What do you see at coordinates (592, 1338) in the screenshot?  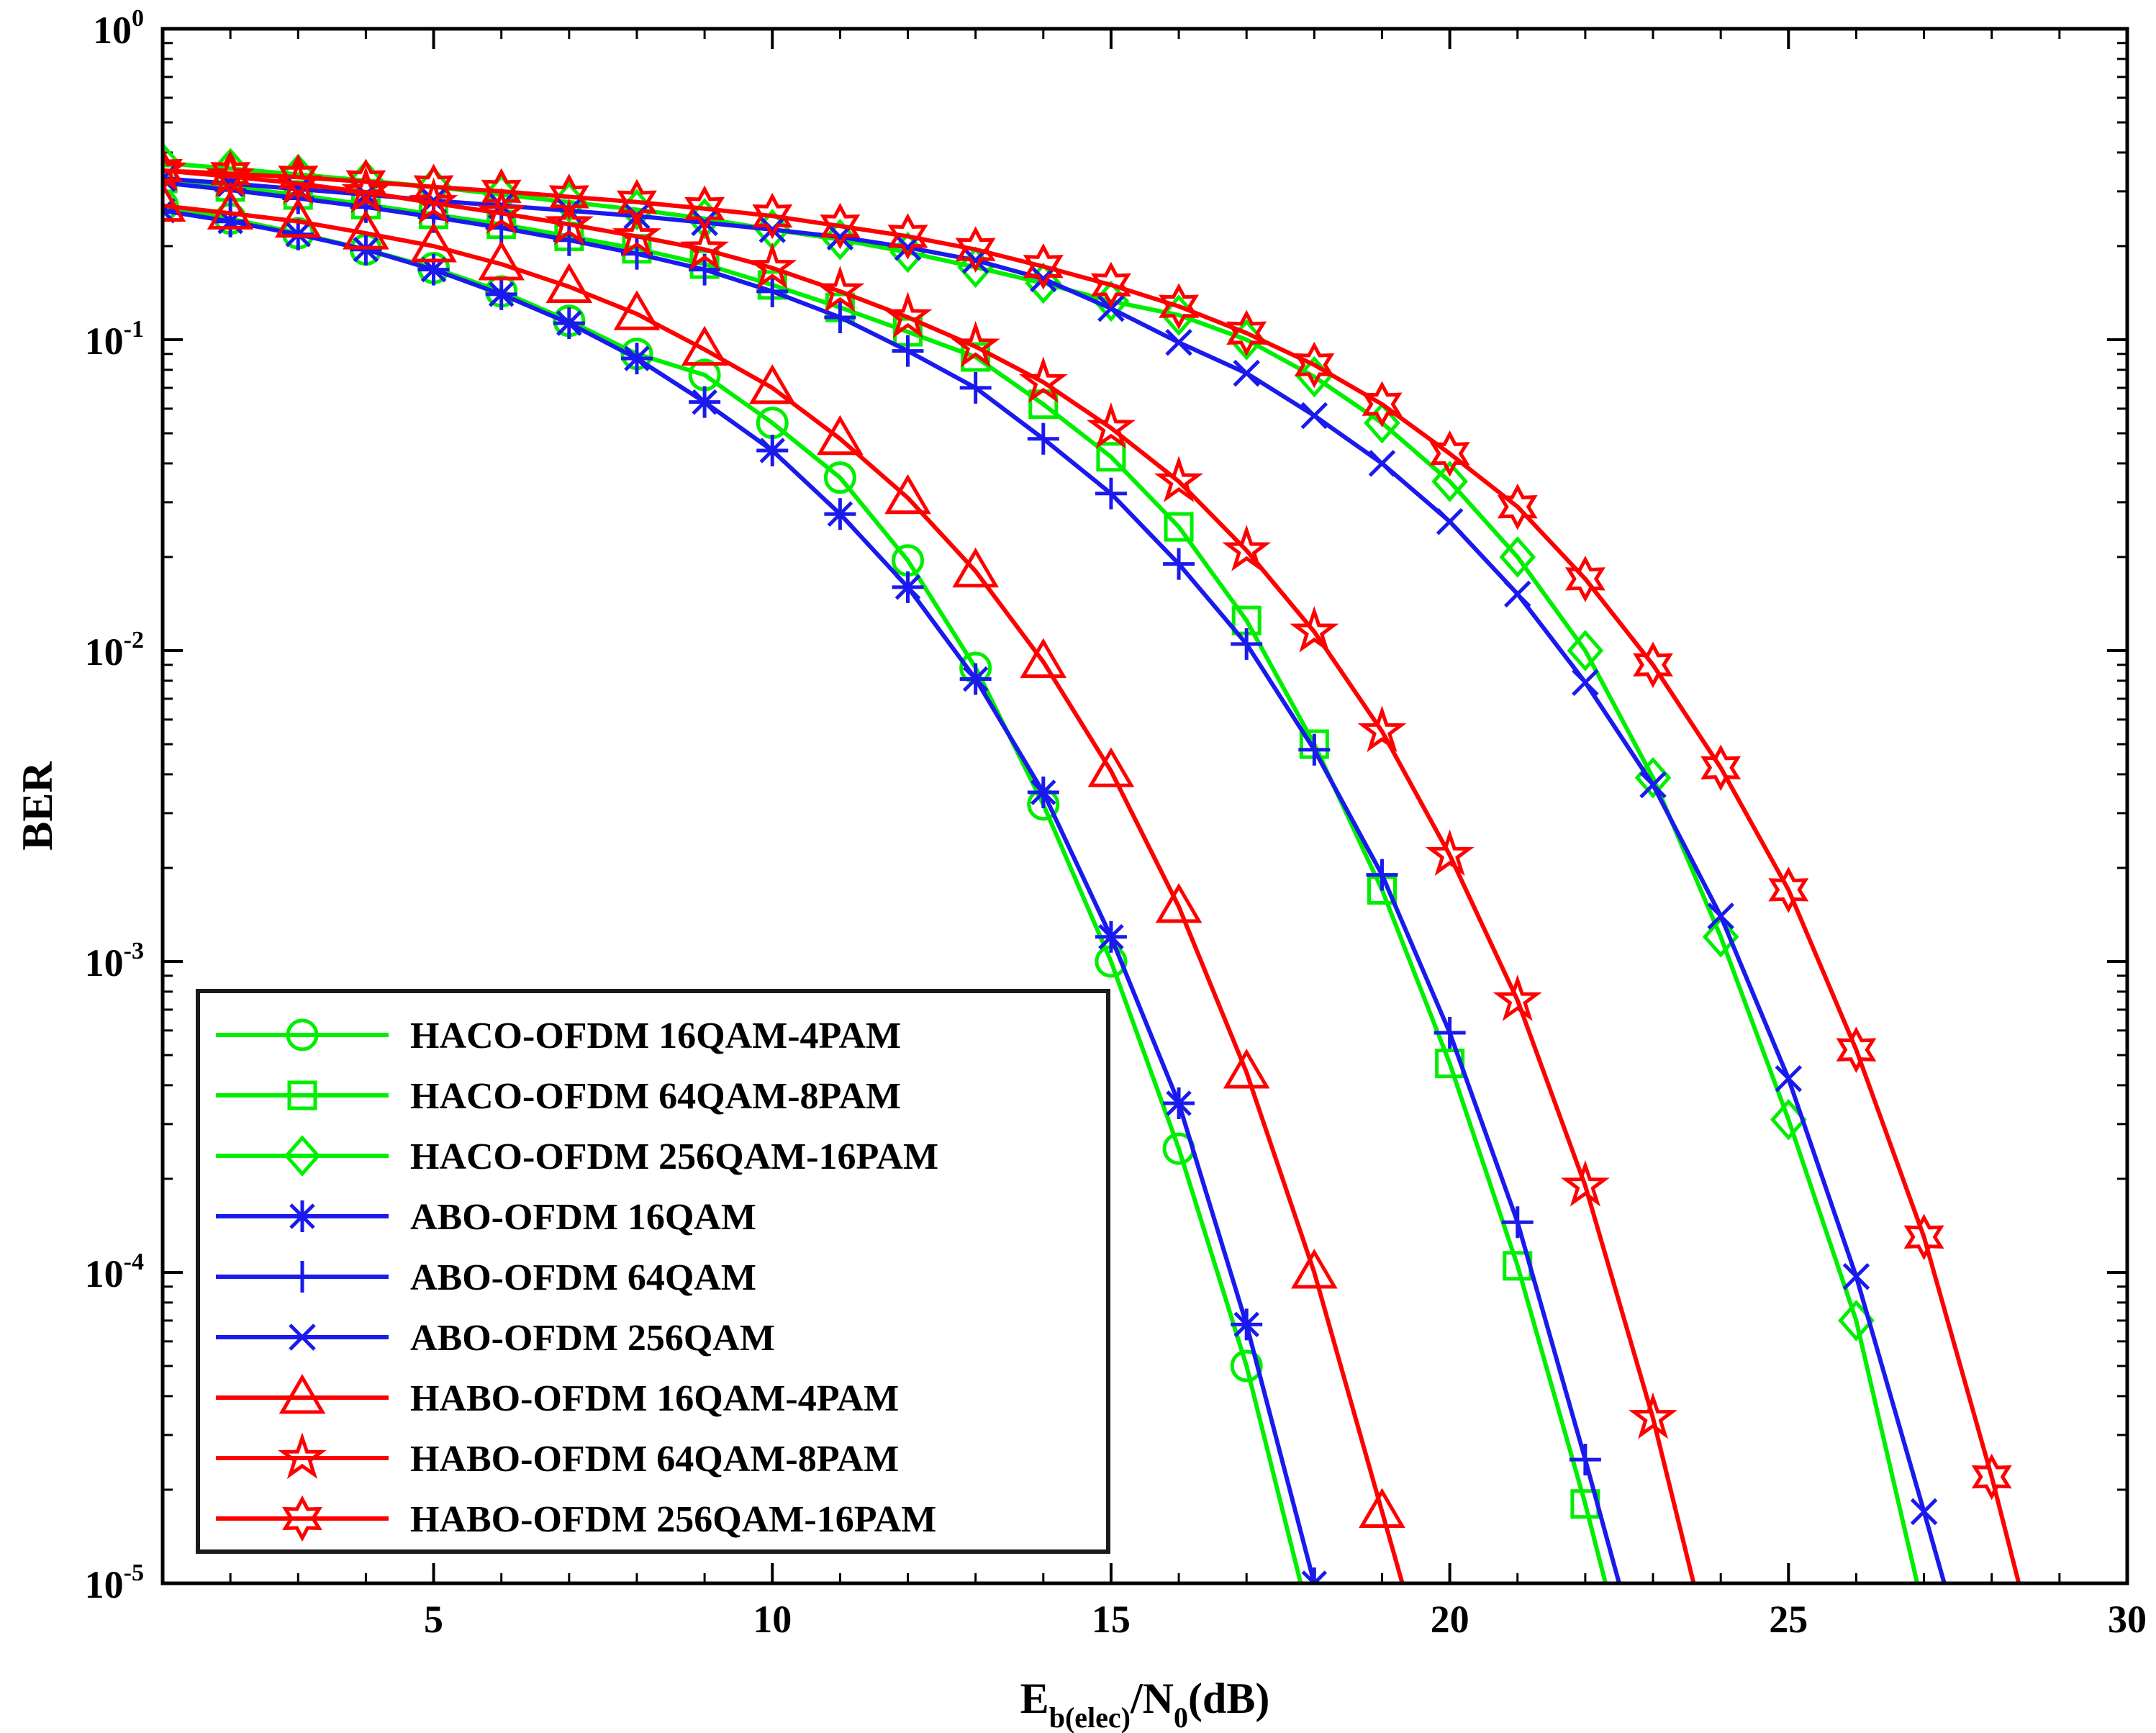 I see `legend-label: ABO-OFDM 256QAM` at bounding box center [592, 1338].